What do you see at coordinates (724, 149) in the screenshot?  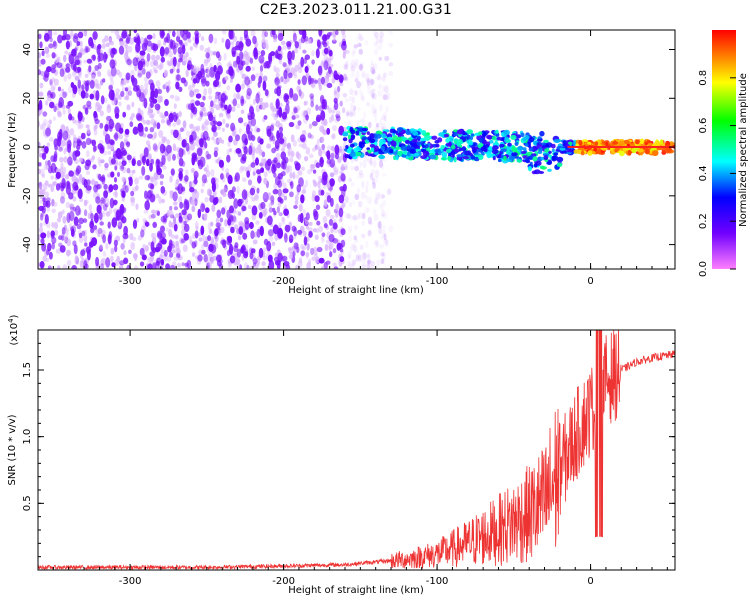 I see `colorbar` at bounding box center [724, 149].